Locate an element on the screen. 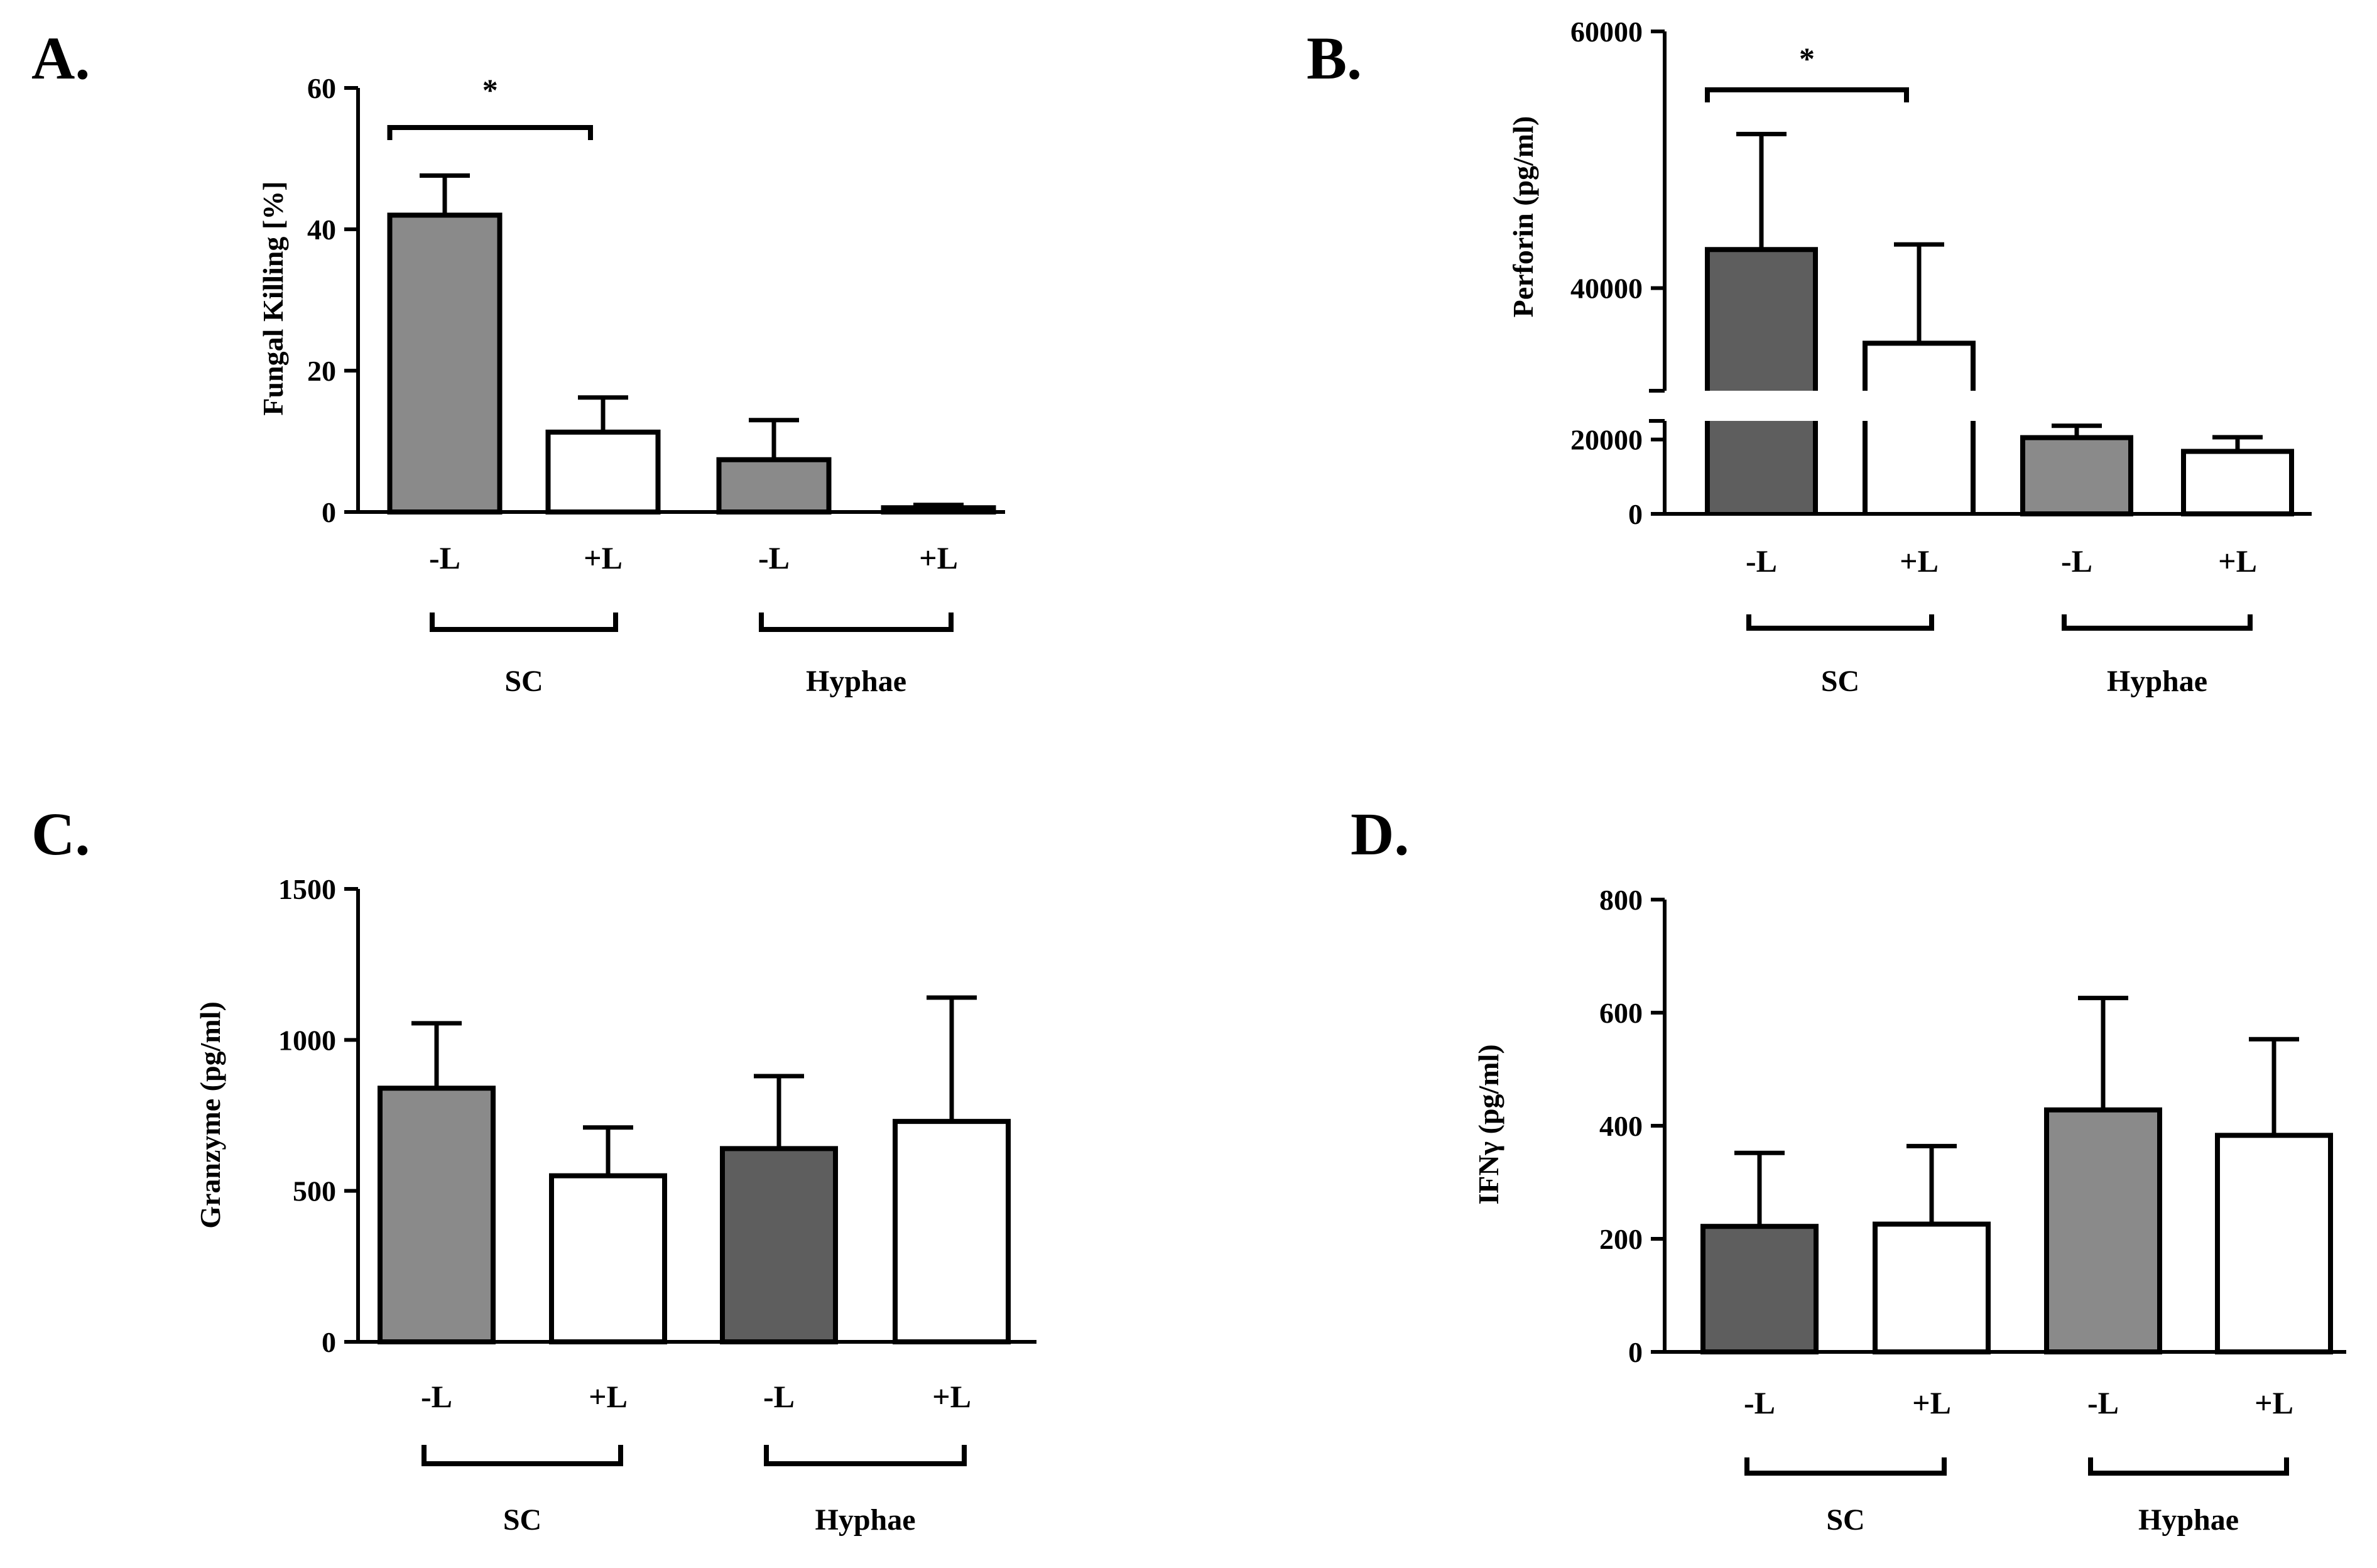 This screenshot has height=1568, width=2377. panel-letter: C. is located at coordinates (60, 834).